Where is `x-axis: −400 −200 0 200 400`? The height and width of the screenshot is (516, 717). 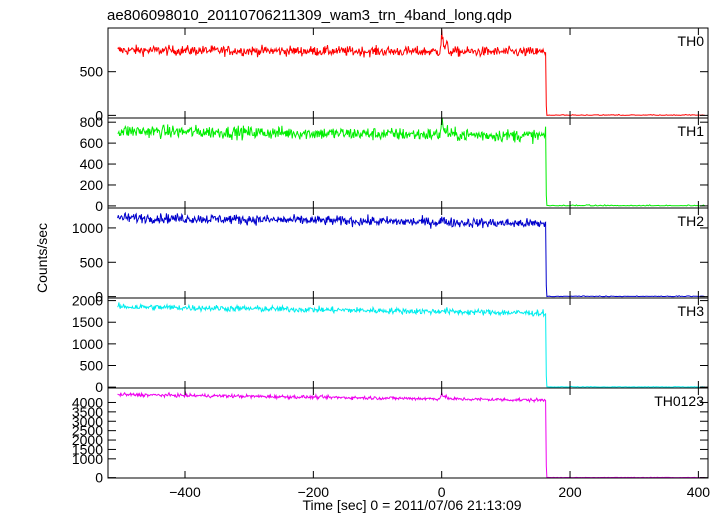
x-axis: −400 −200 0 200 400 is located at coordinates (439, 492).